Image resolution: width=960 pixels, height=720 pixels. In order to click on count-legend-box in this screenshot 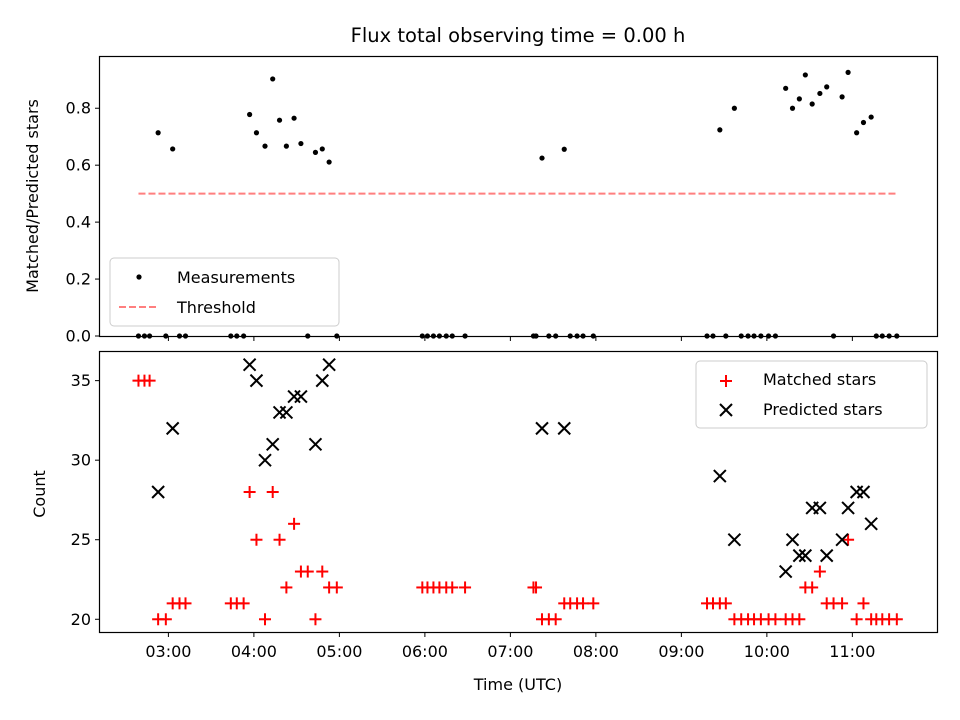, I will do `click(811, 394)`.